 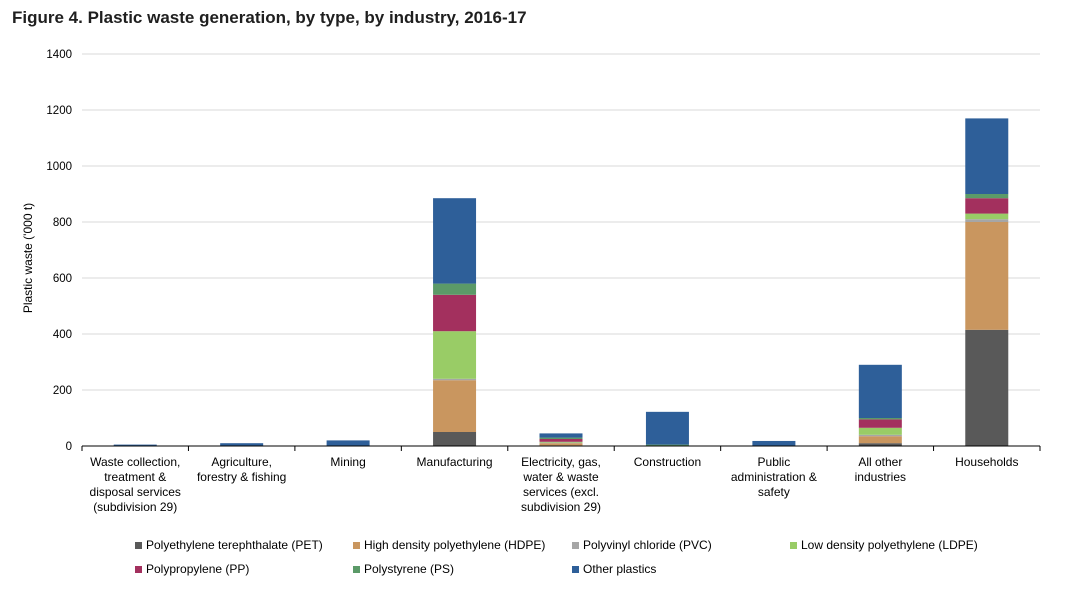 I want to click on legend-label: Polyethylene terephthalate (PET), so click(x=234, y=545).